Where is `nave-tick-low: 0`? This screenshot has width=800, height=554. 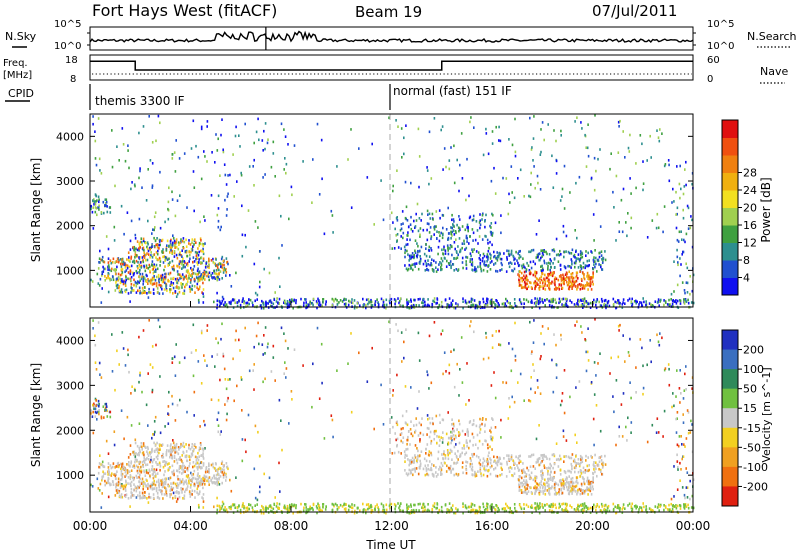
nave-tick-low: 0 is located at coordinates (710, 79).